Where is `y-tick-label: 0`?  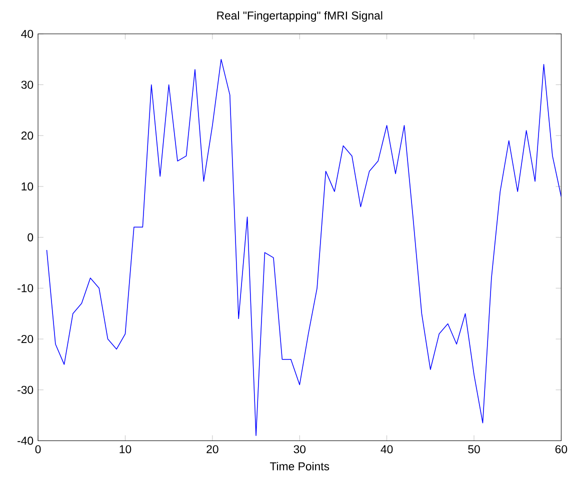
y-tick-label: 0 is located at coordinates (31, 237).